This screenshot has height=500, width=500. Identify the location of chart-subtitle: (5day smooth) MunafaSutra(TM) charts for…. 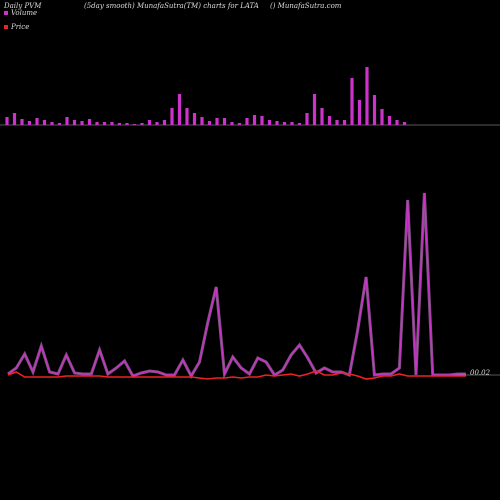
(171, 6).